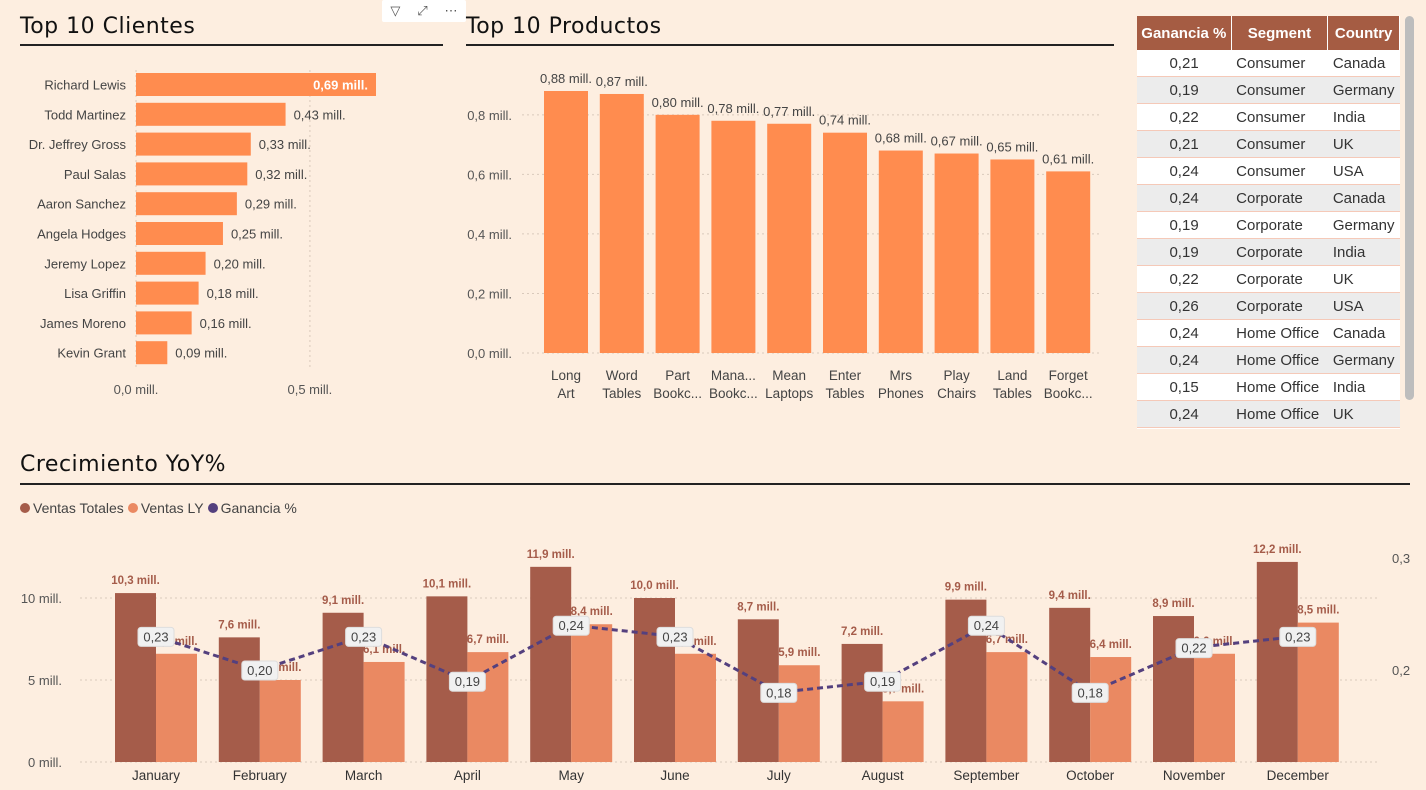  What do you see at coordinates (566, 78) in the screenshot?
I see `data-label: 0,88 mill.` at bounding box center [566, 78].